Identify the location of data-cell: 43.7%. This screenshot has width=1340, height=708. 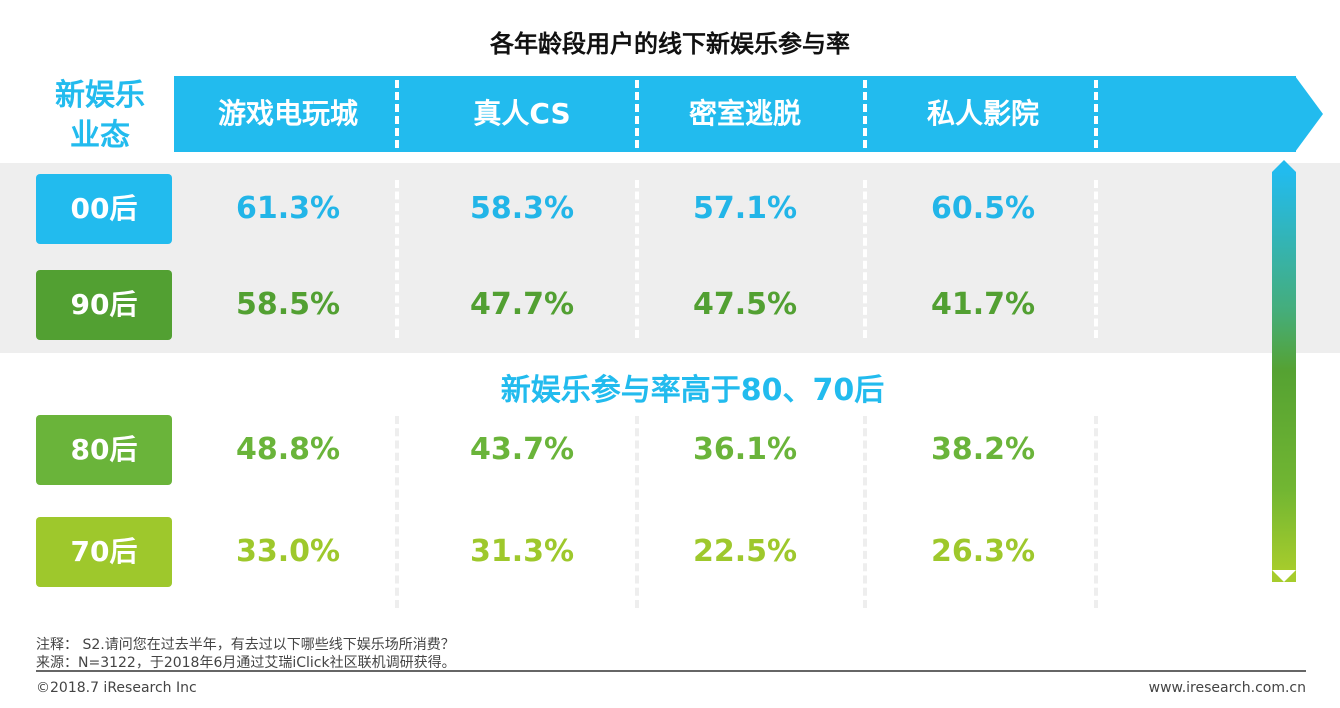
(522, 449).